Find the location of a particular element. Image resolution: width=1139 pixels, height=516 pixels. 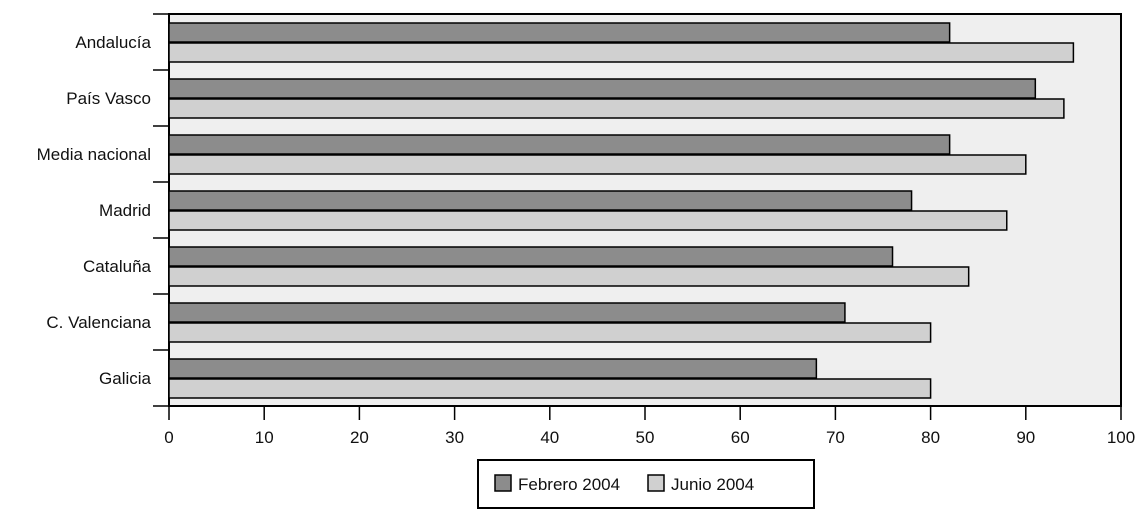

x-tick-label: 40 is located at coordinates (549, 437).